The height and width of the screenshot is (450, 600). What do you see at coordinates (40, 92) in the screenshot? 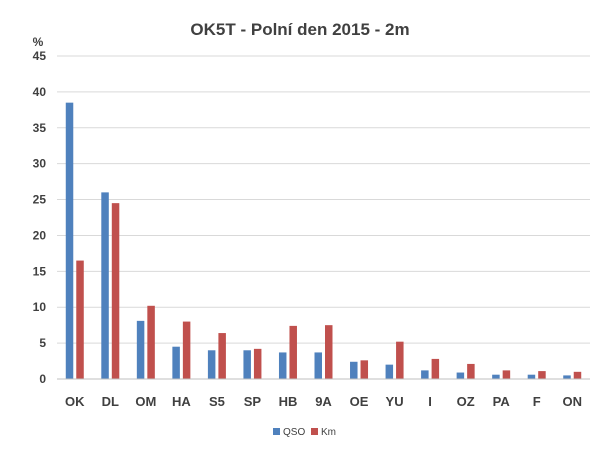
I see `y-tick-label-40: 40` at bounding box center [40, 92].